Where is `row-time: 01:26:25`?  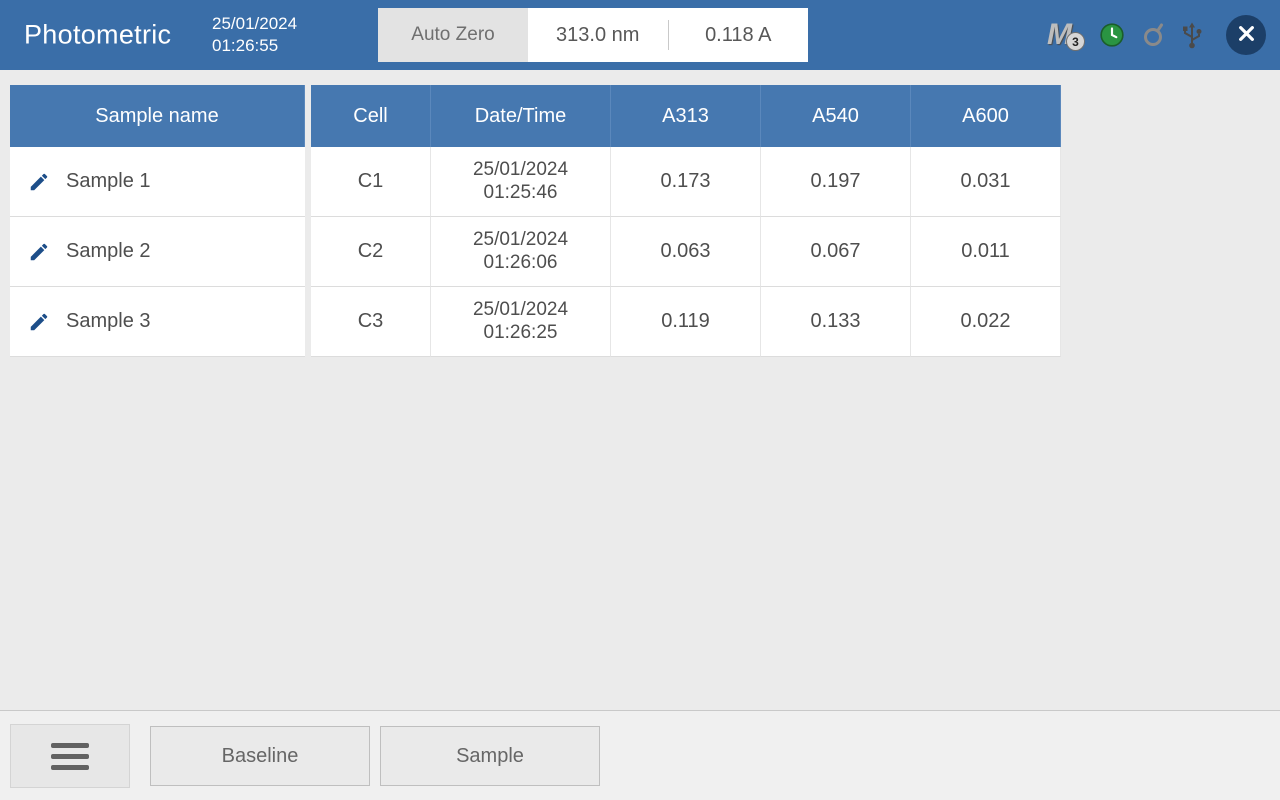 row-time: 01:26:25 is located at coordinates (520, 332).